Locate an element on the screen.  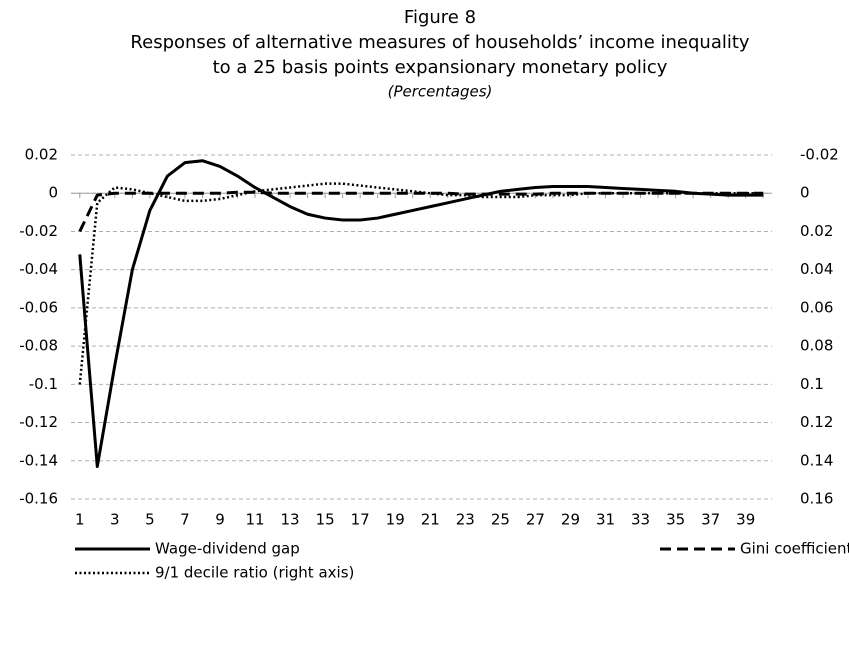
series-line is located at coordinates (421, 211).